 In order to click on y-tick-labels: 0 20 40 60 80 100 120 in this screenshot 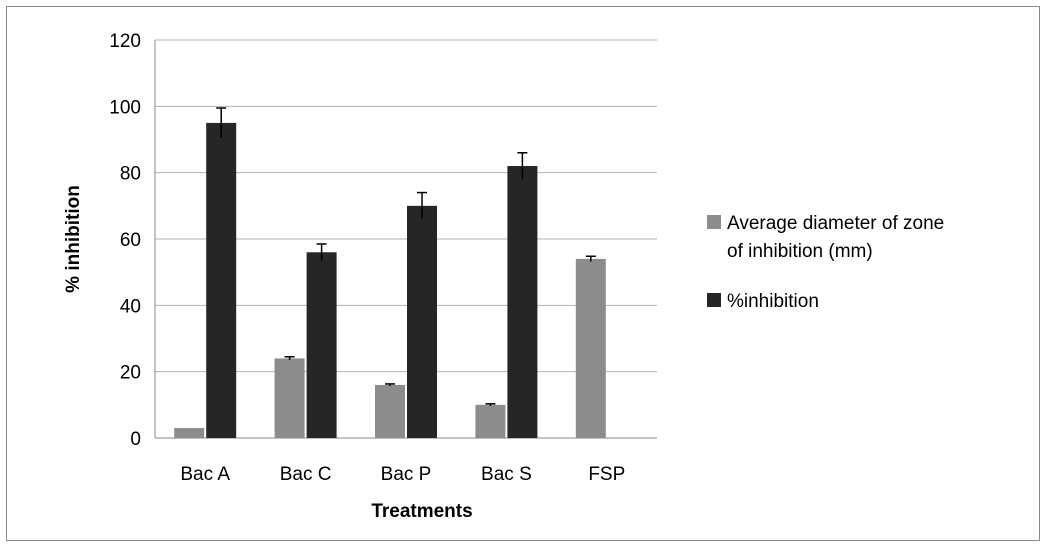, I will do `click(125, 240)`.